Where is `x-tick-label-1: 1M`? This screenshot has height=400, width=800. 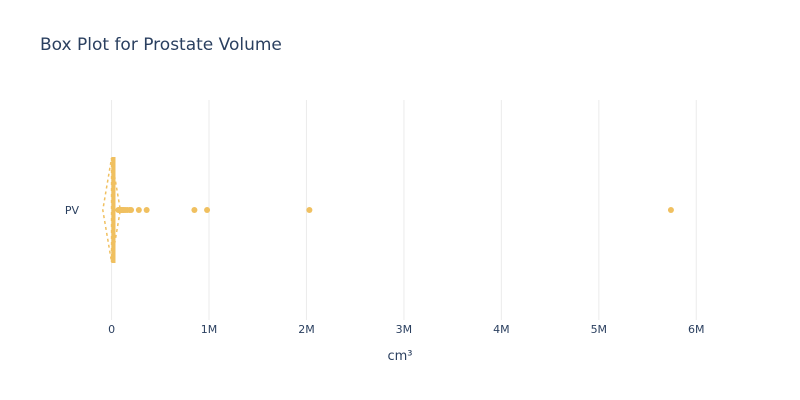 x-tick-label-1: 1M is located at coordinates (209, 329).